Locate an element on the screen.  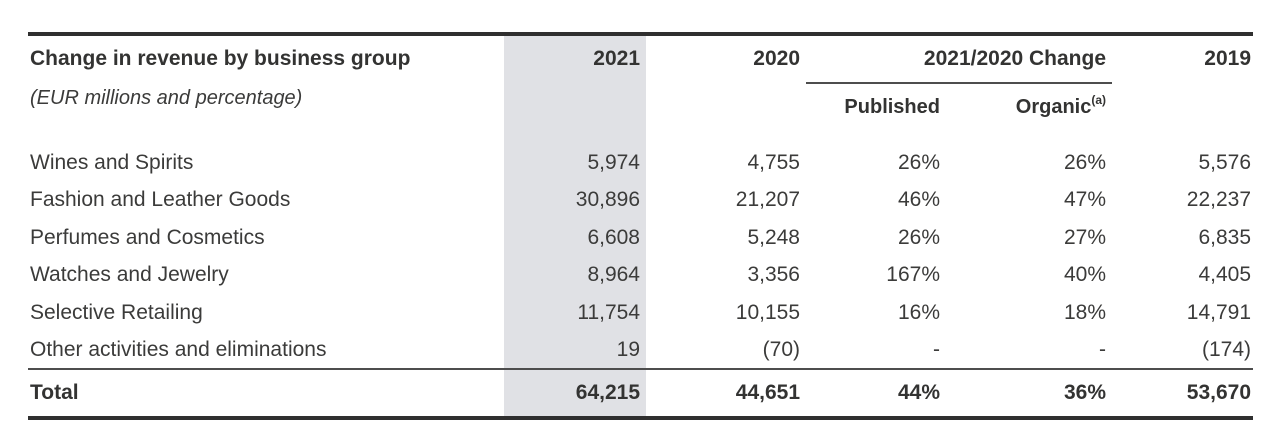
total-2019: 53,670 is located at coordinates (1219, 392).